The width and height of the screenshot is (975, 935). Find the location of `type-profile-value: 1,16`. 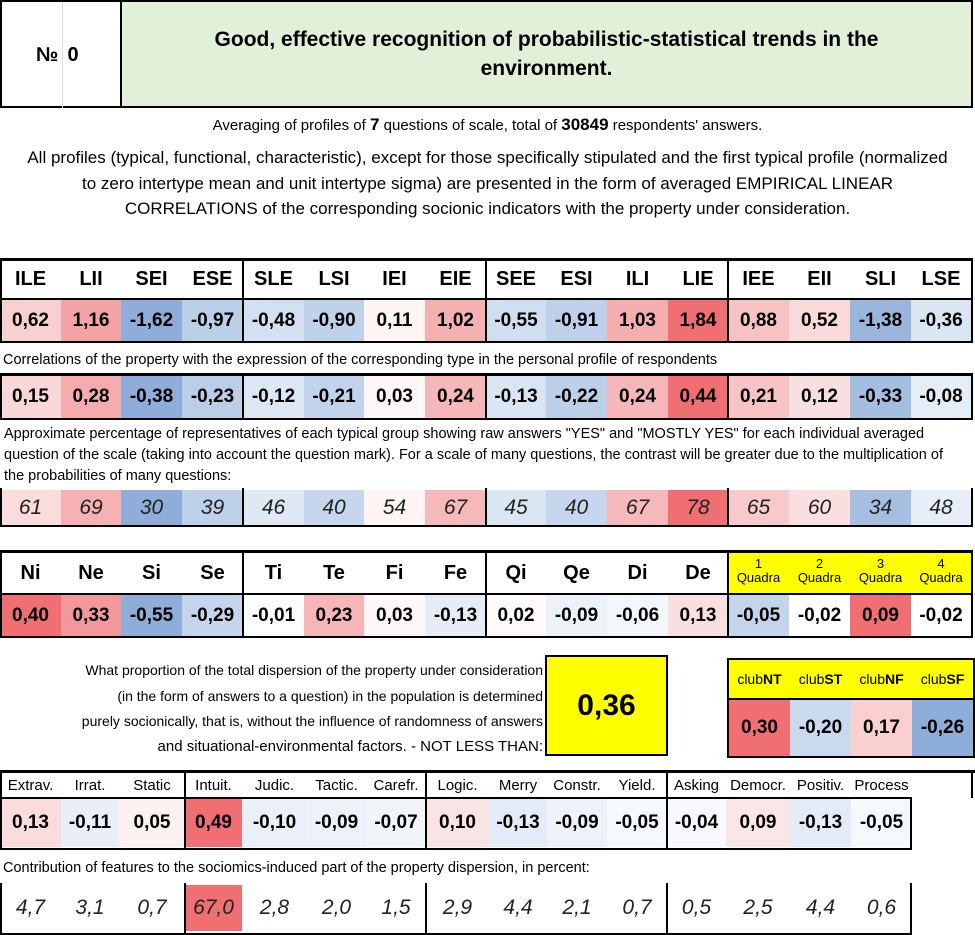

type-profile-value: 1,16 is located at coordinates (91, 321).